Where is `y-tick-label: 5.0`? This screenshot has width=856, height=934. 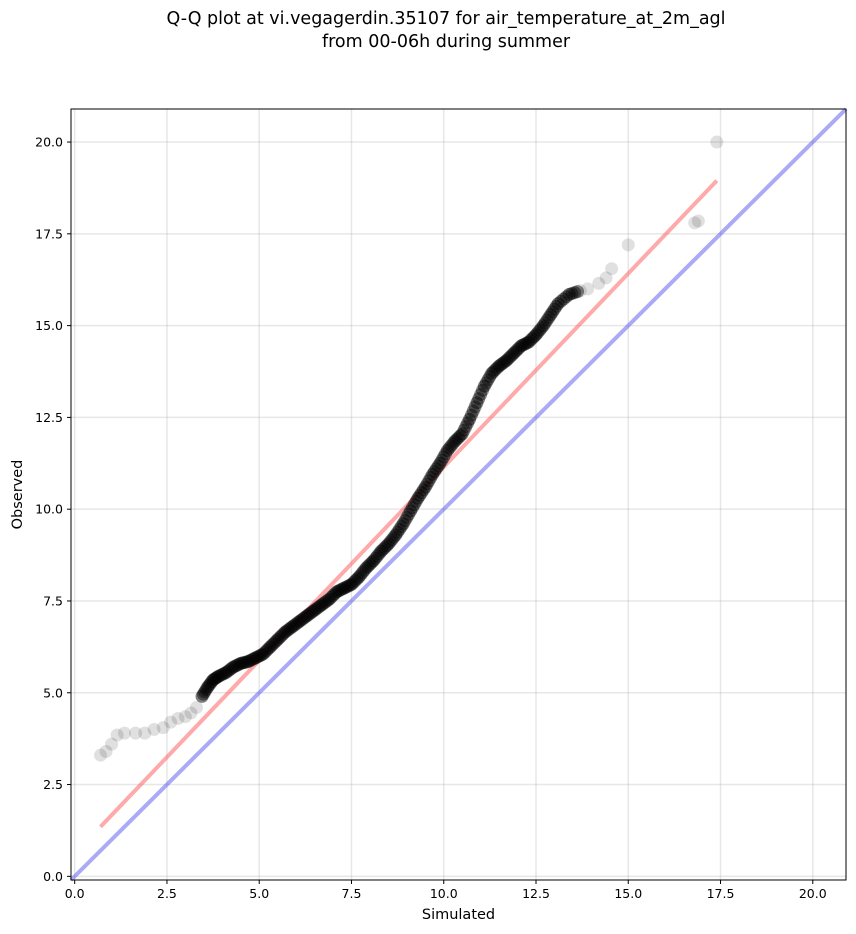 y-tick-label: 5.0 is located at coordinates (53, 692).